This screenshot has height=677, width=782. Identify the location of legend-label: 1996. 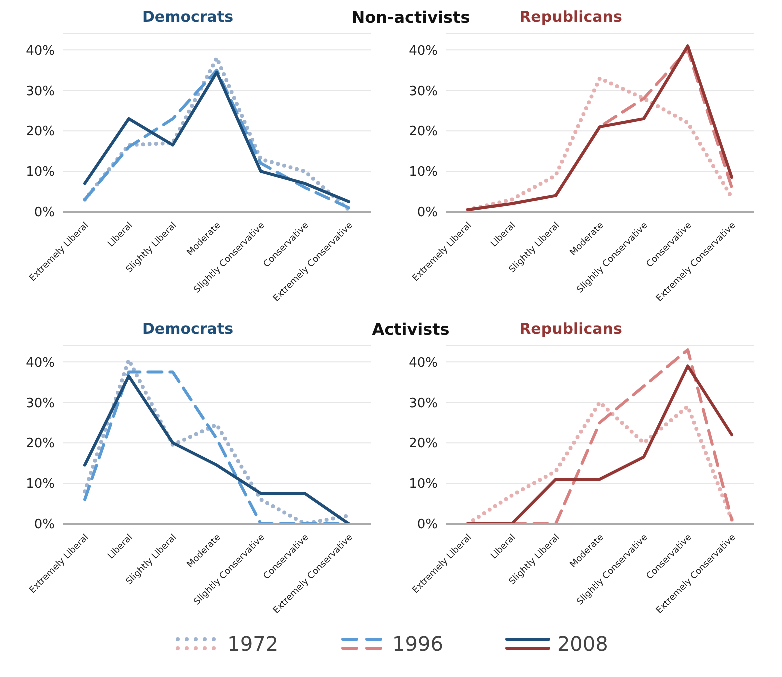
(418, 644).